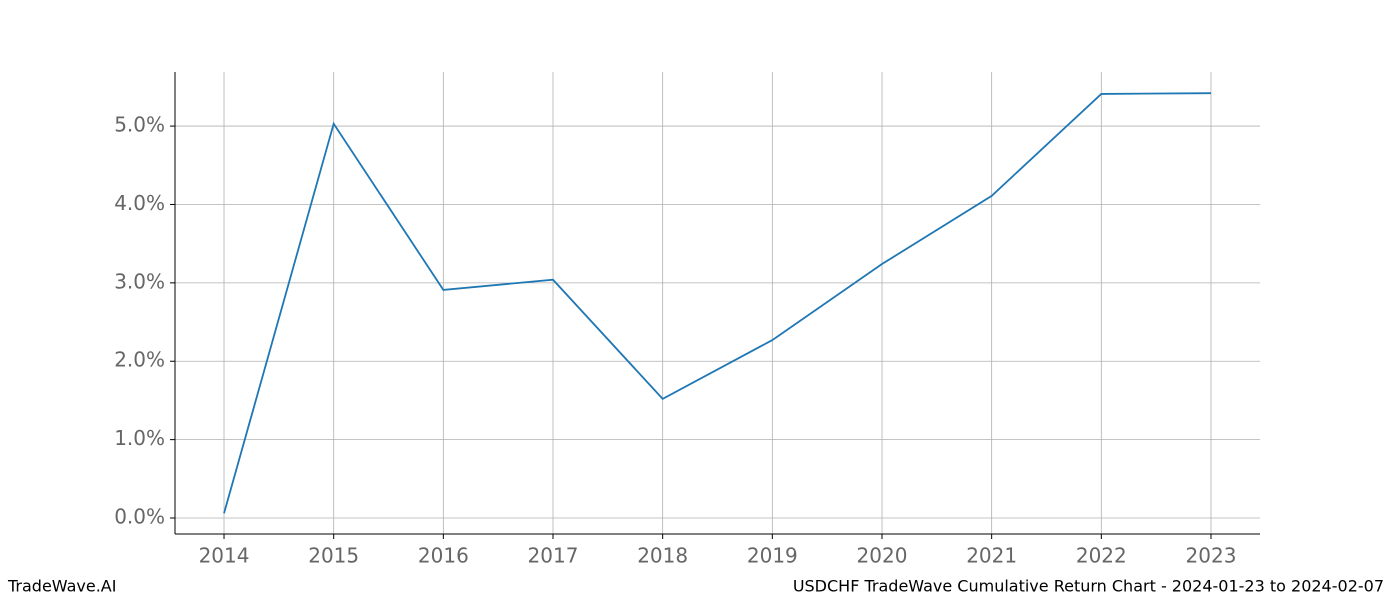 The width and height of the screenshot is (1400, 600). Describe the element at coordinates (443, 556) in the screenshot. I see `x-tick-label: 2016` at that location.